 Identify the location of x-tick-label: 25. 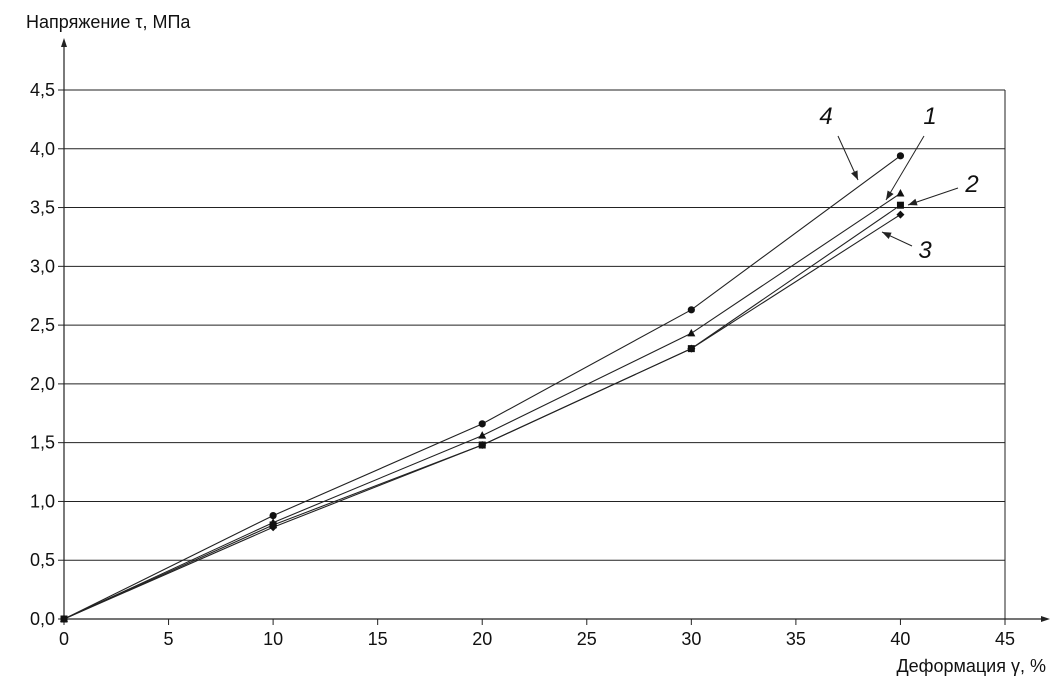
(587, 639).